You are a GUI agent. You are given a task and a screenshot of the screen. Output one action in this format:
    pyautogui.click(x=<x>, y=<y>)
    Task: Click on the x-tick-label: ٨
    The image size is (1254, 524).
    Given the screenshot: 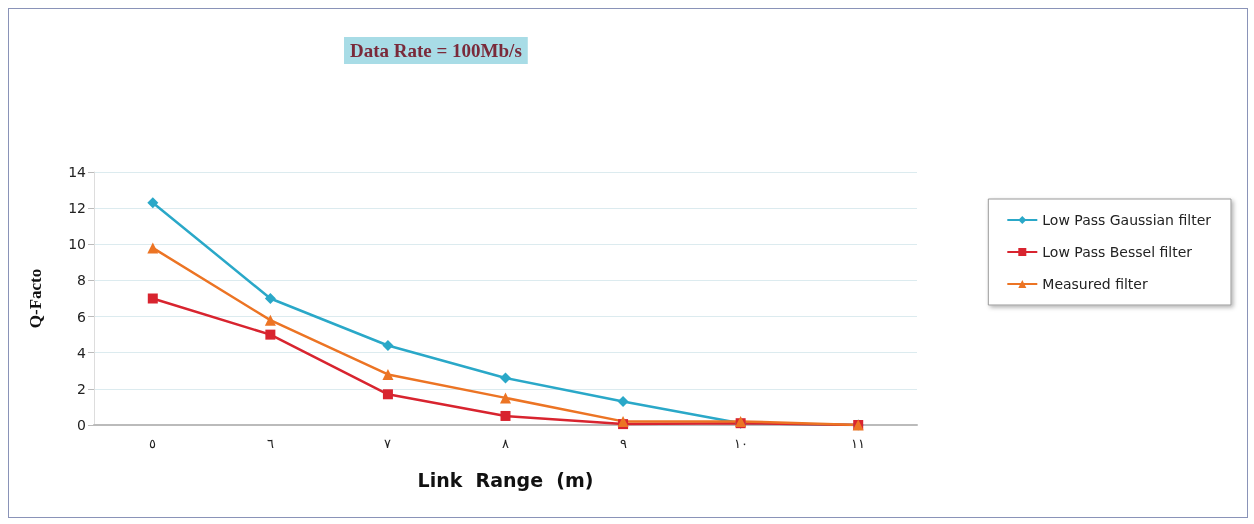 What is the action you would take?
    pyautogui.click(x=505, y=443)
    